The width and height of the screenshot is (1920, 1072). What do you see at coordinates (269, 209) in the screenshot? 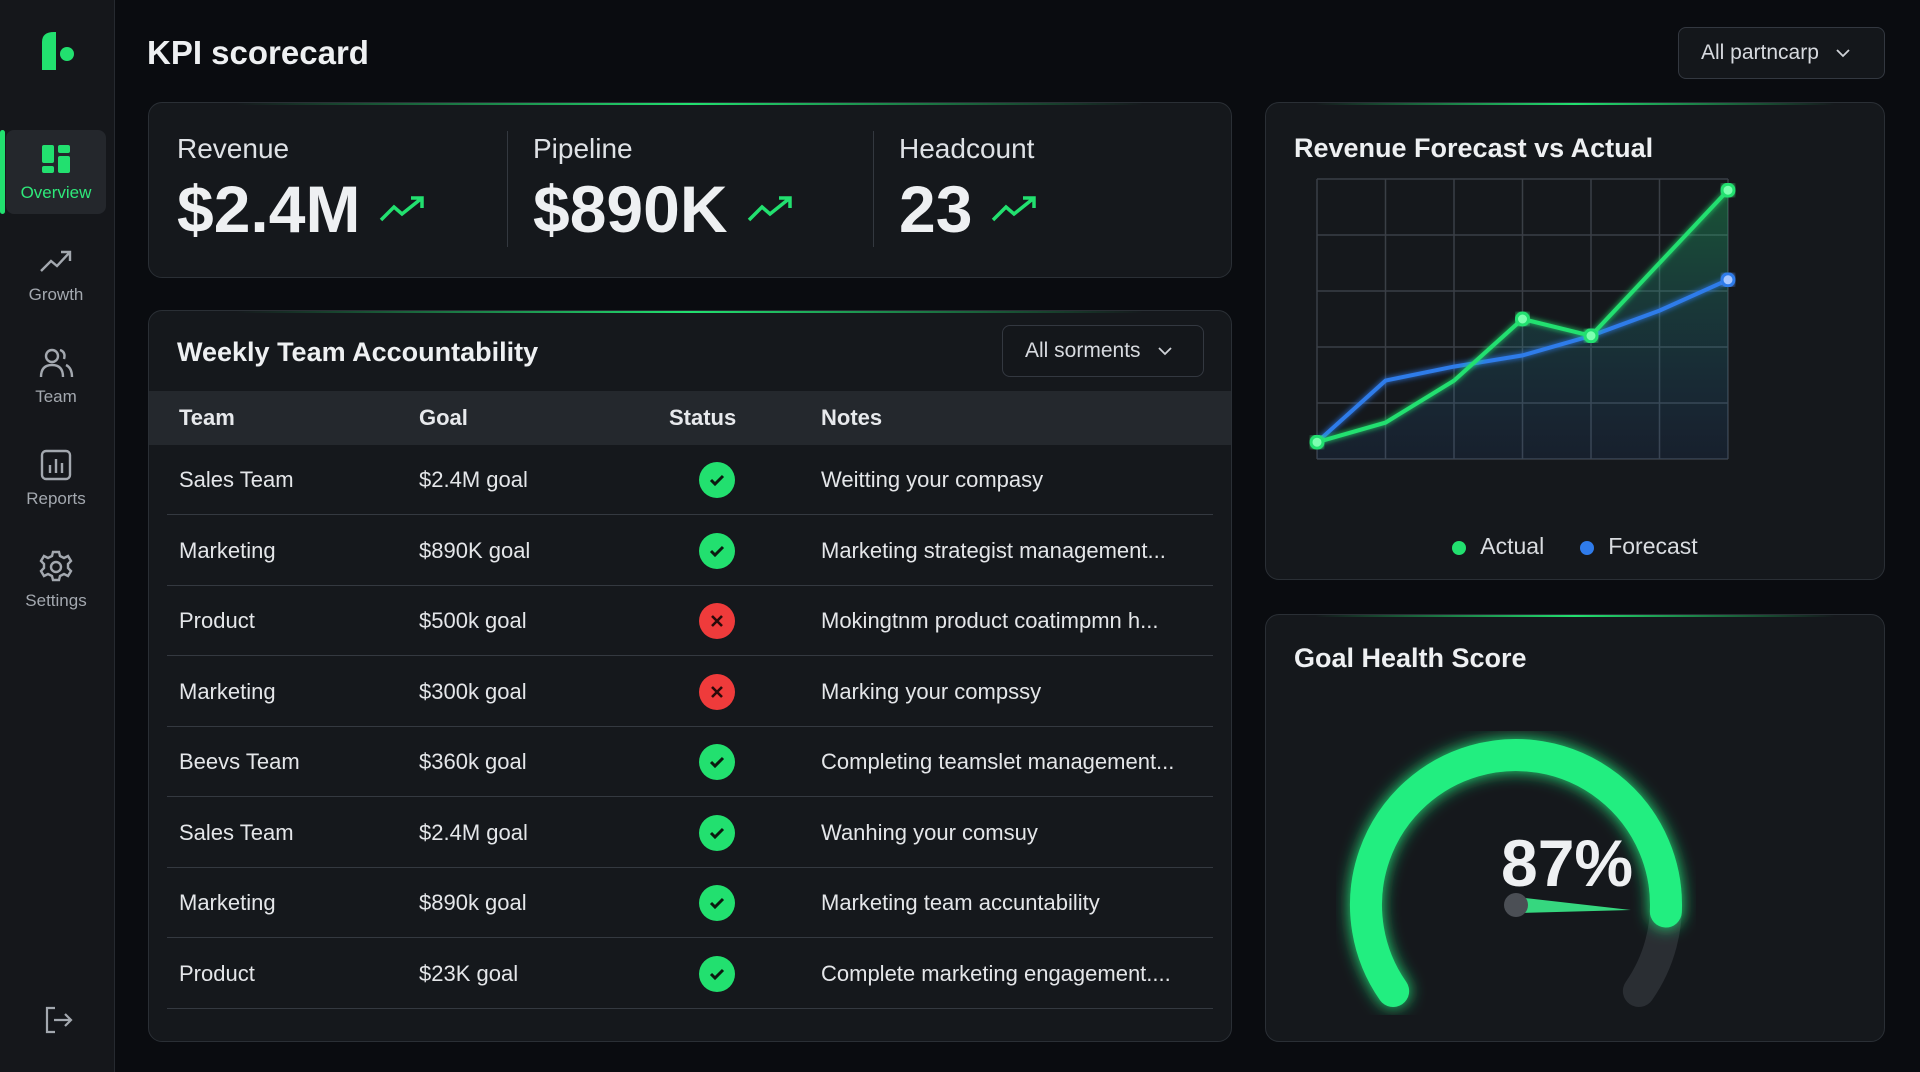
I see `kpi-value: $2.4M` at bounding box center [269, 209].